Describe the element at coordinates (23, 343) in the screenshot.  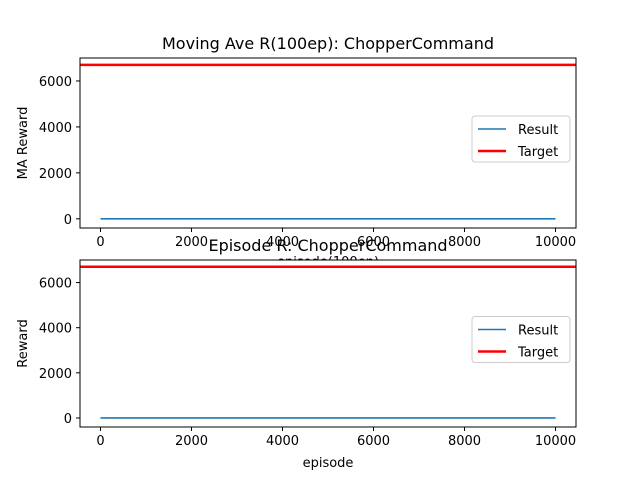
I see `y-axis-label: Reward` at that location.